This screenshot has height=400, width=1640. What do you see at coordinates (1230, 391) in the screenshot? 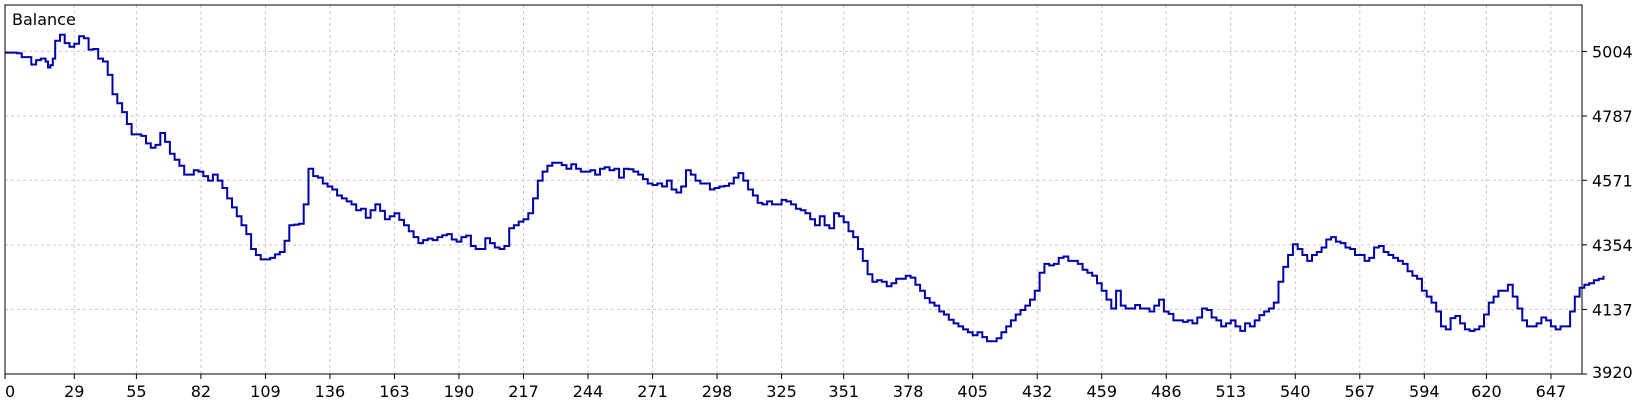
I see `x-tick-label: 513` at bounding box center [1230, 391].